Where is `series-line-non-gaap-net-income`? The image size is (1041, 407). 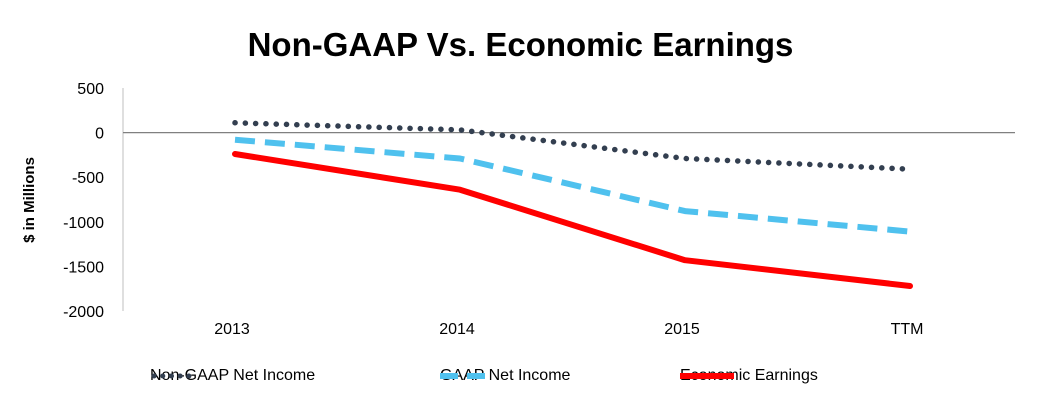
series-line-non-gaap-net-income is located at coordinates (572, 146).